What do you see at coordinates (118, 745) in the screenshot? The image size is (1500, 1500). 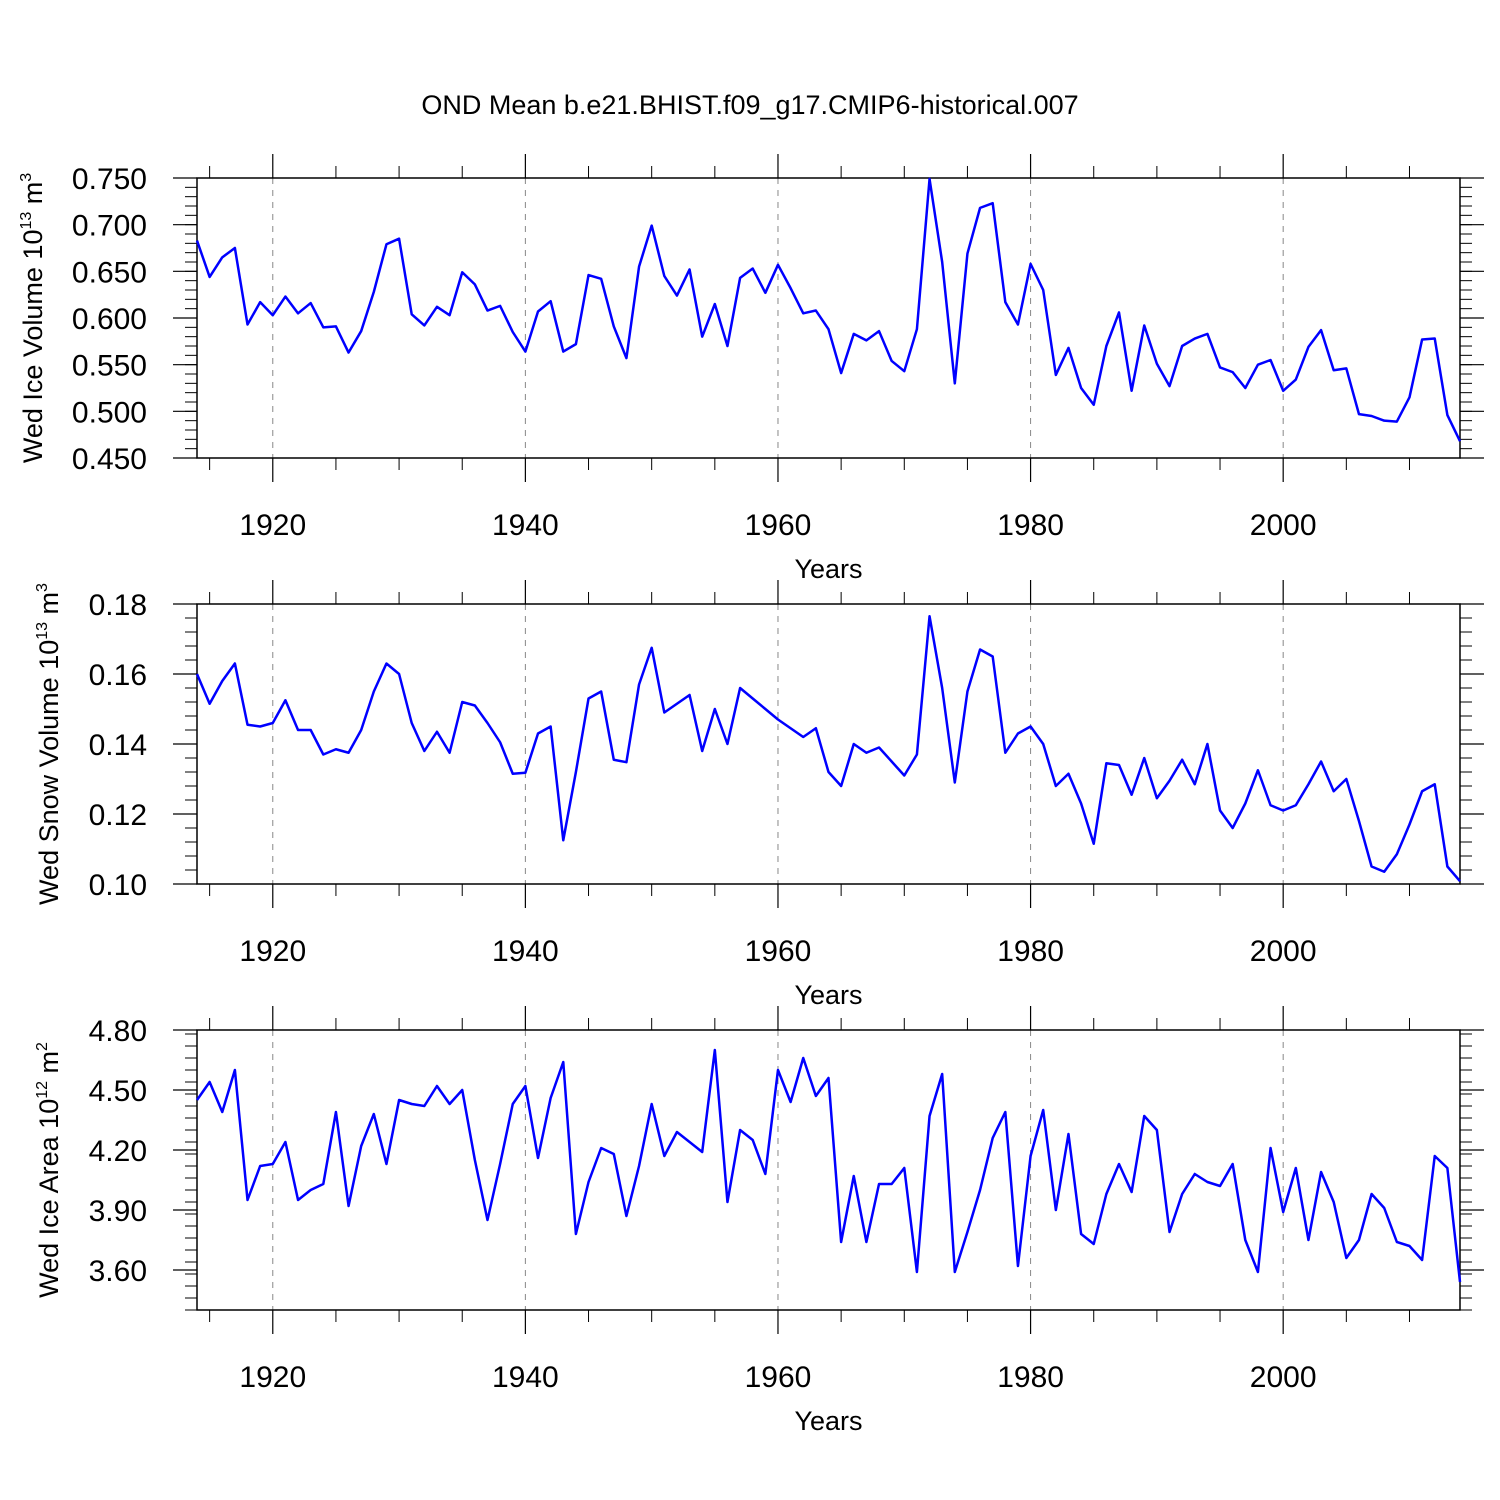 I see `y-tick-label: 0.14` at bounding box center [118, 745].